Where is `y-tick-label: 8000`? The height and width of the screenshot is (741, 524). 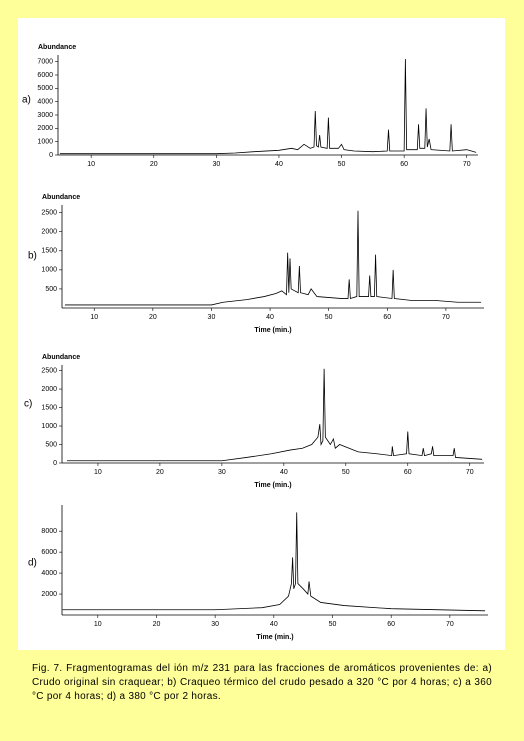
y-tick-label: 8000 is located at coordinates (49, 531).